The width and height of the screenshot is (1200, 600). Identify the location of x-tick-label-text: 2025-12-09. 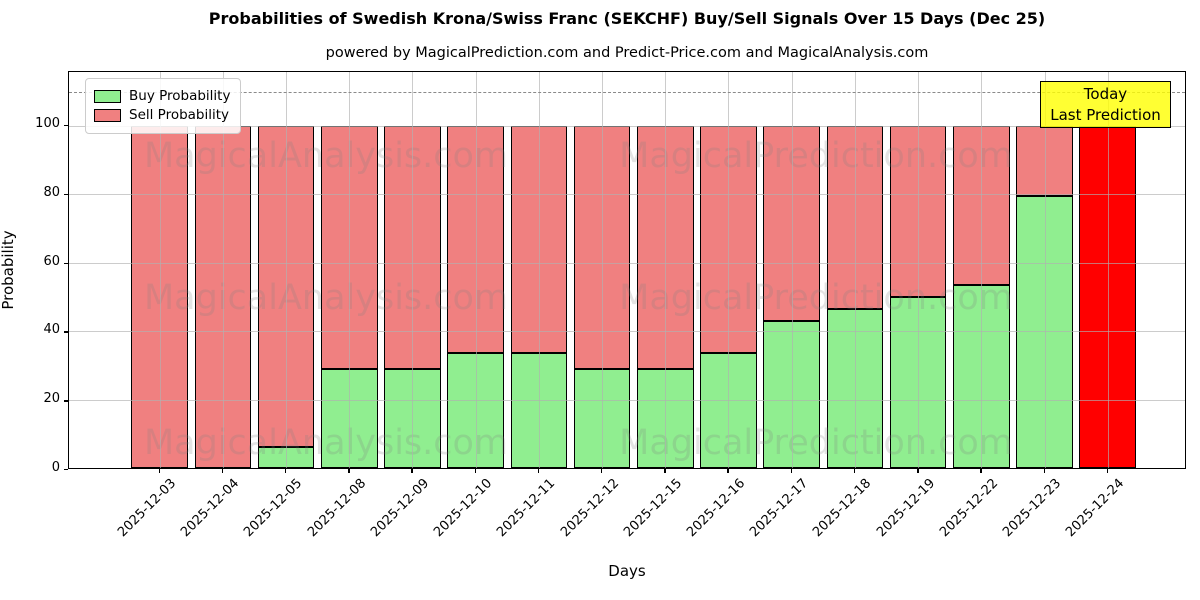
(400, 508).